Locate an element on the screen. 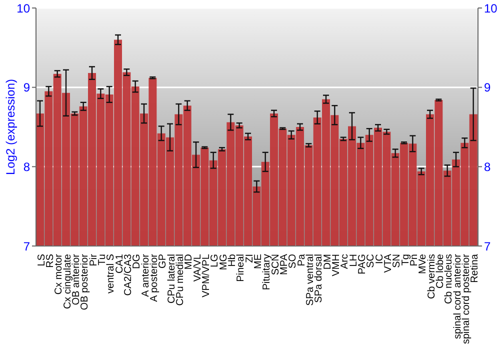 Image resolution: width=500 pixels, height=350 pixels. x-tick-label: Pir is located at coordinates (94, 259).